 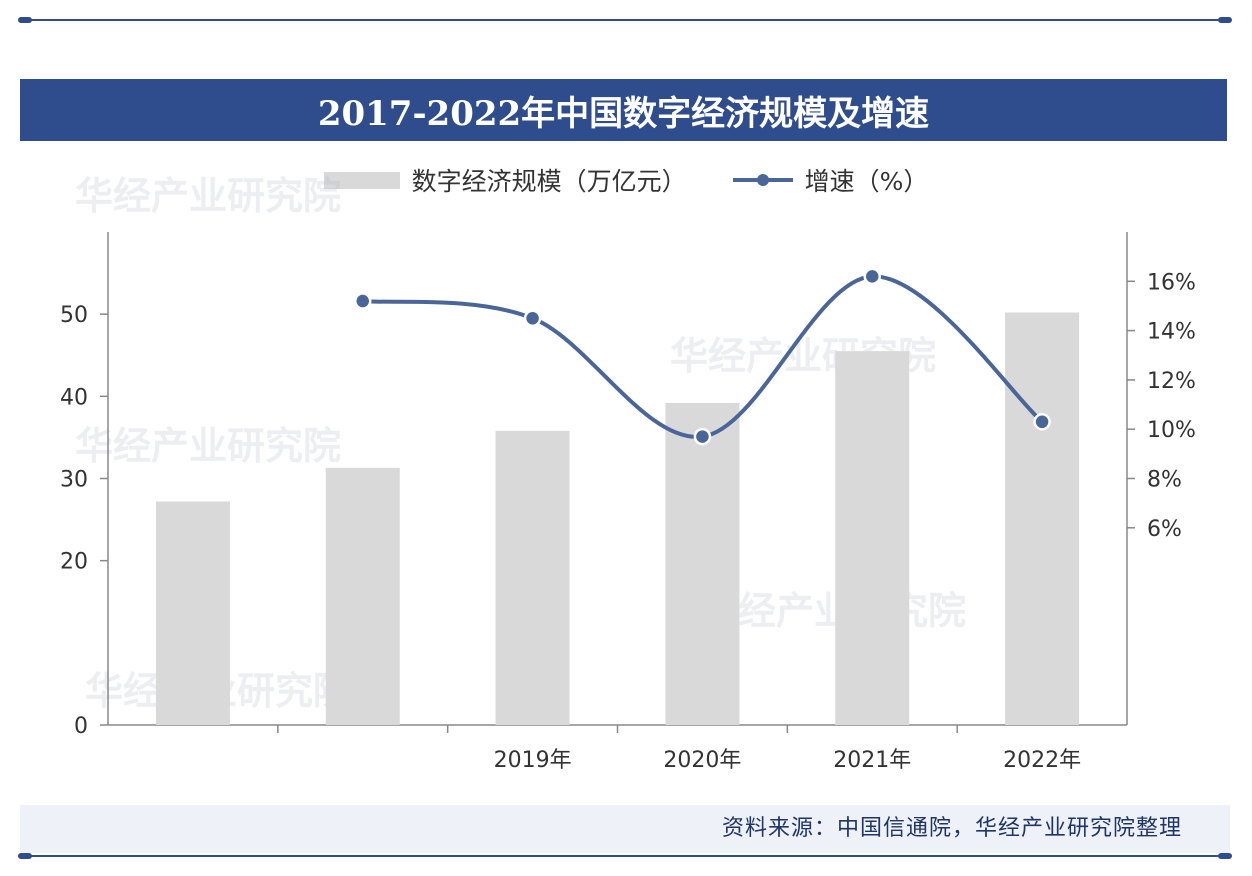 What do you see at coordinates (74, 315) in the screenshot?
I see `y-left-tick-label: 50` at bounding box center [74, 315].